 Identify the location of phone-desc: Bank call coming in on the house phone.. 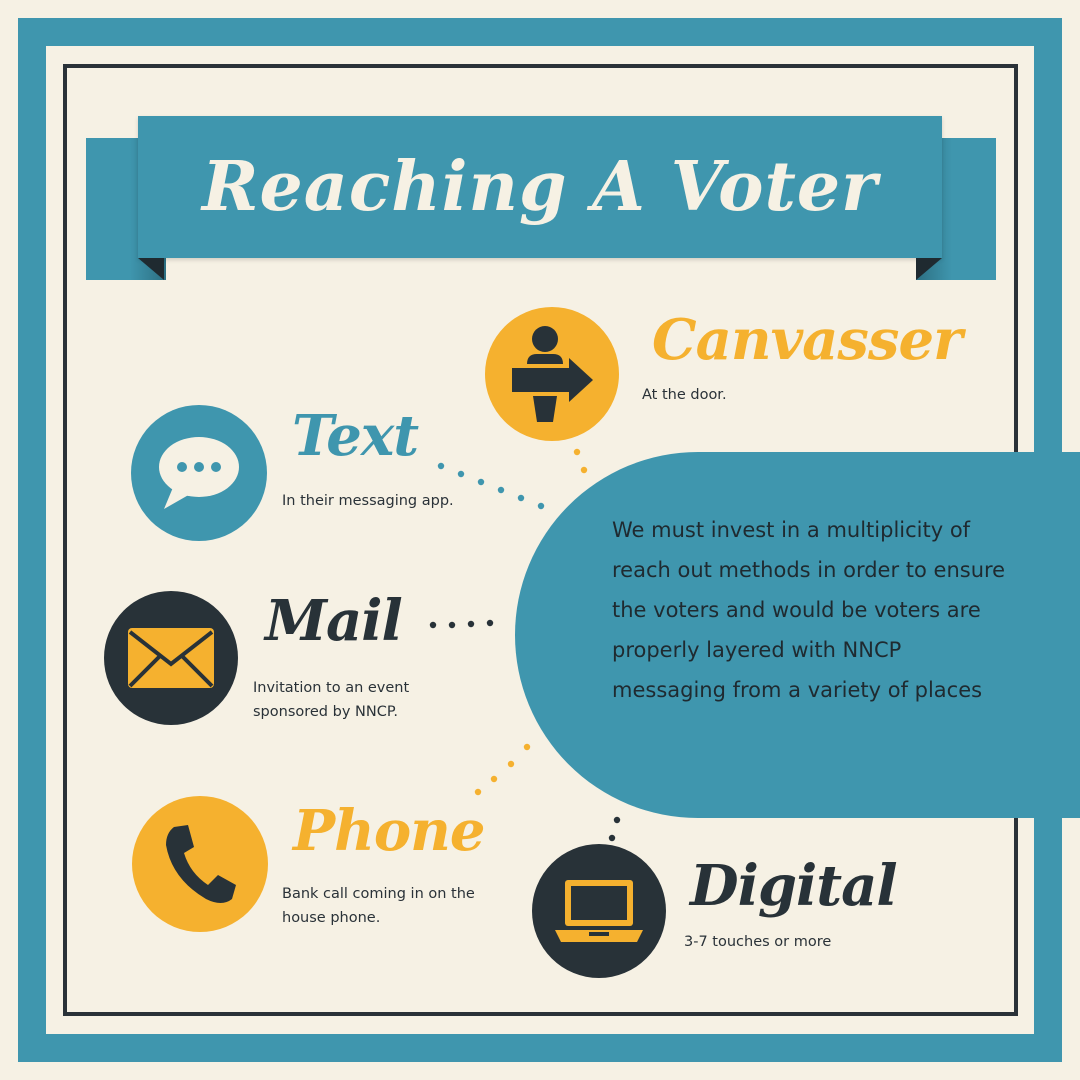
(378, 906).